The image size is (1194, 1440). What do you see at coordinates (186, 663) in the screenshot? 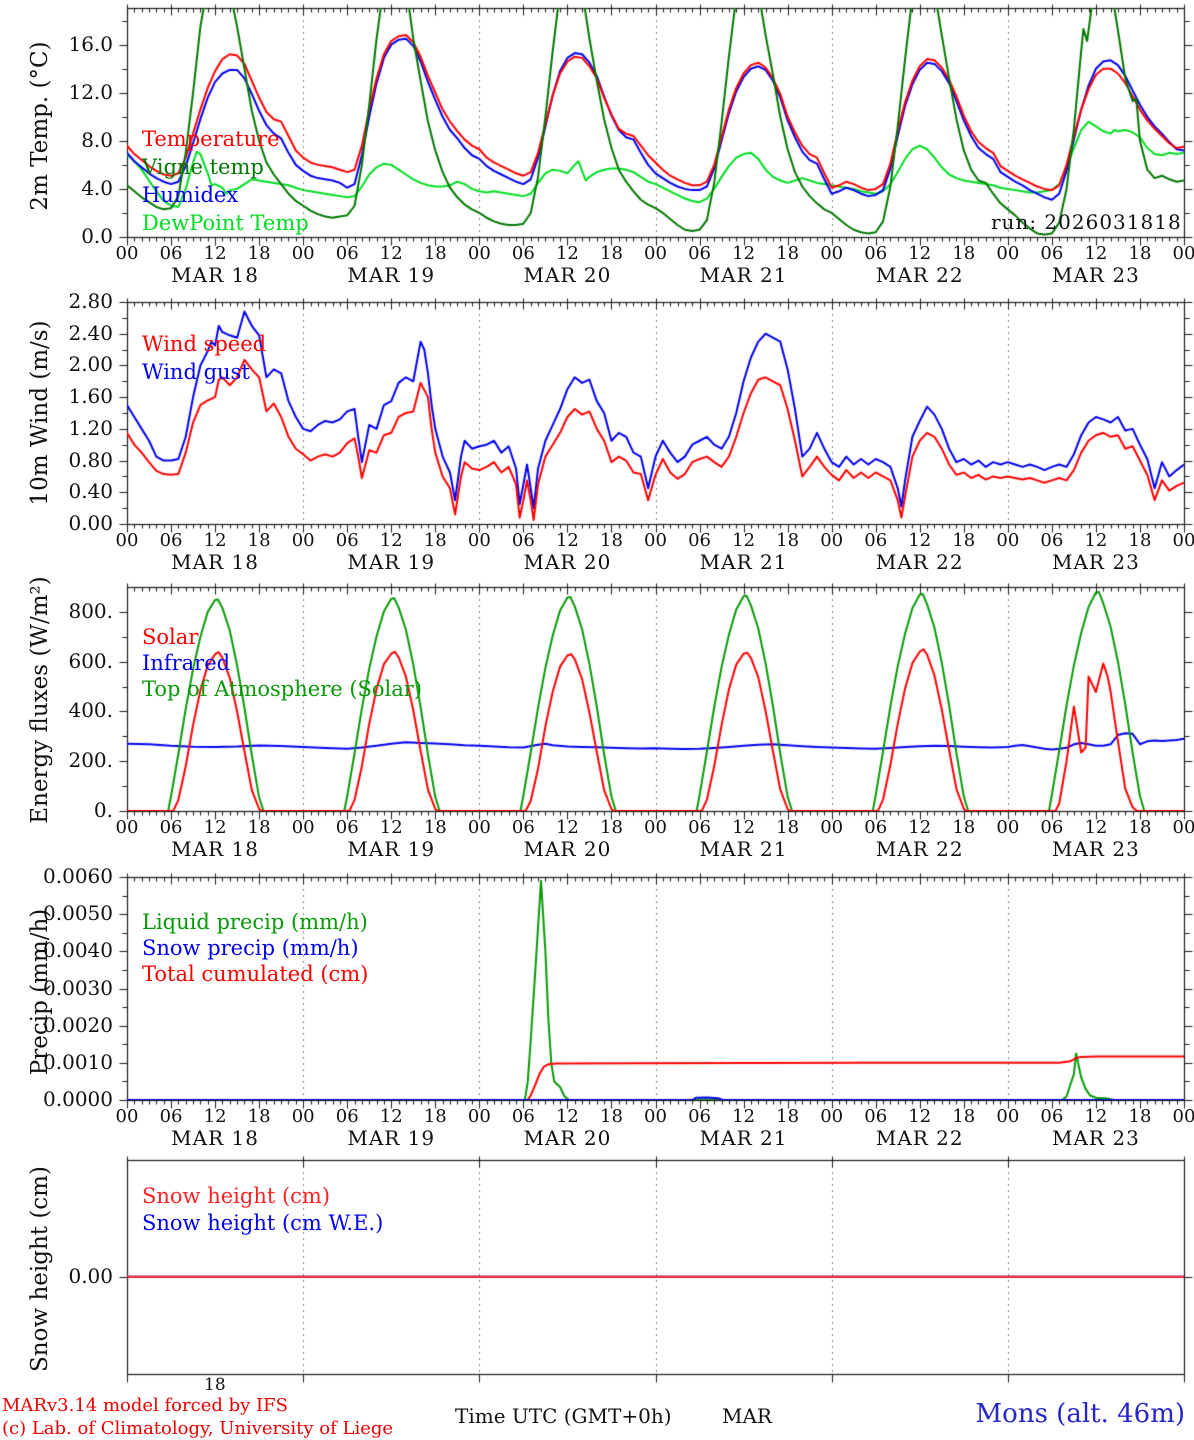
I see `legend-energy-2: Infrared` at bounding box center [186, 663].